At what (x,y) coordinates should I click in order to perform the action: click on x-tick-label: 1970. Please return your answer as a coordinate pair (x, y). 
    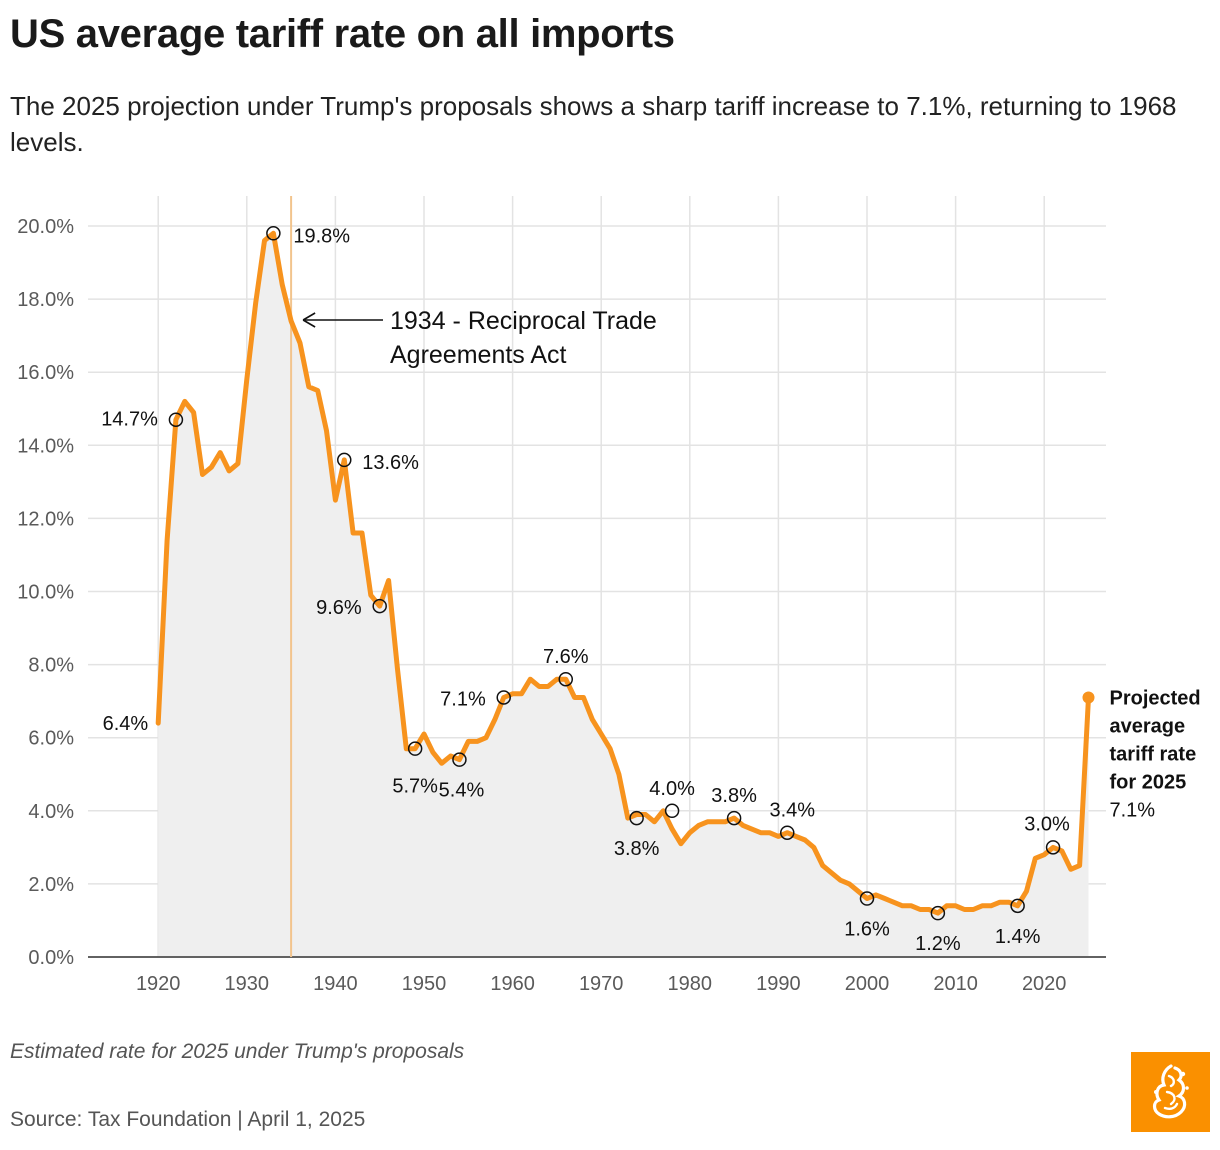
    Looking at the image, I should click on (601, 984).